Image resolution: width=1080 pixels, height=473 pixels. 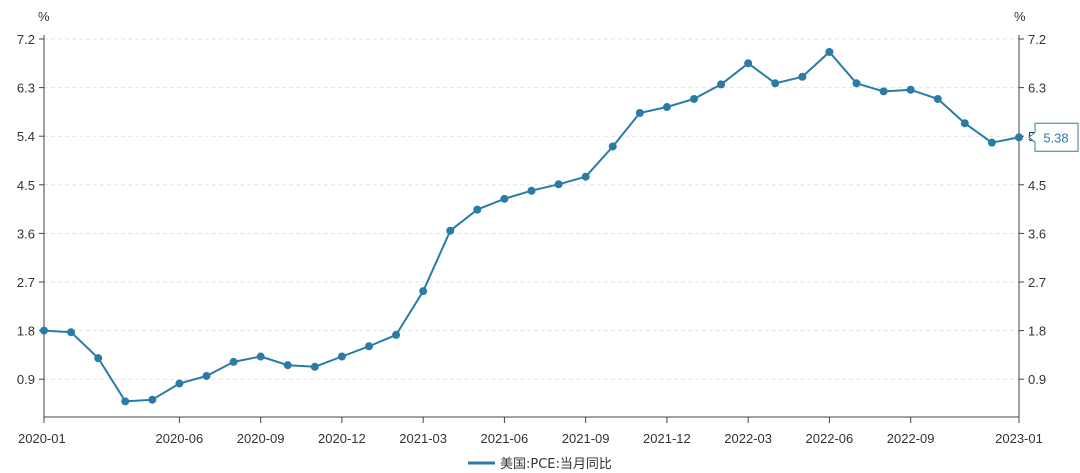 I want to click on last-value-callout: 5.38, so click(x=1053, y=137).